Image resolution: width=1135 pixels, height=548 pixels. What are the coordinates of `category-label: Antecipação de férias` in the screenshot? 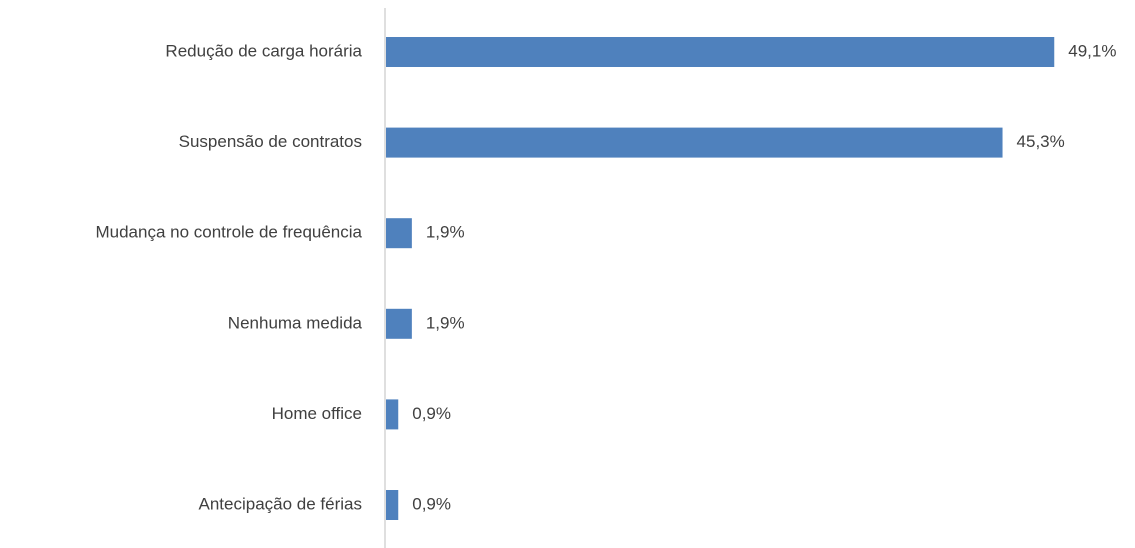 It's located at (281, 503).